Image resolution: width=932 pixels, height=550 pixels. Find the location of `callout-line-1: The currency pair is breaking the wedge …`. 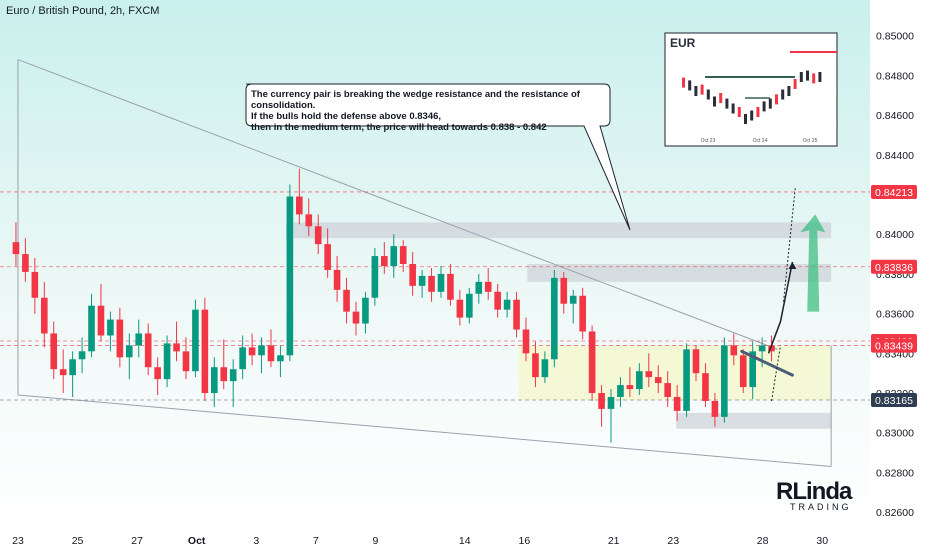

callout-line-1: The currency pair is breaking the wedge … is located at coordinates (415, 100).